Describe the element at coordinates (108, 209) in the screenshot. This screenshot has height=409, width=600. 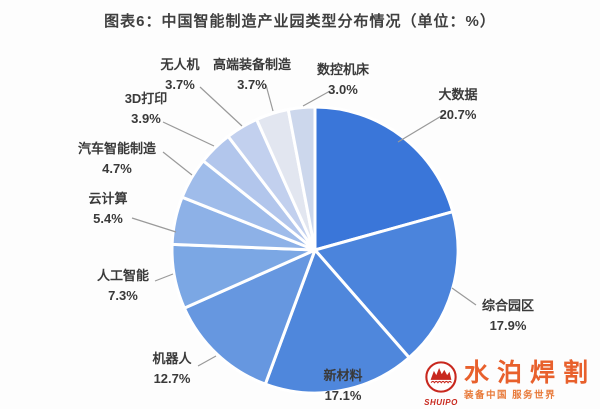
I see `pie-label-cloud-computing: 云计算 5.4%` at that location.